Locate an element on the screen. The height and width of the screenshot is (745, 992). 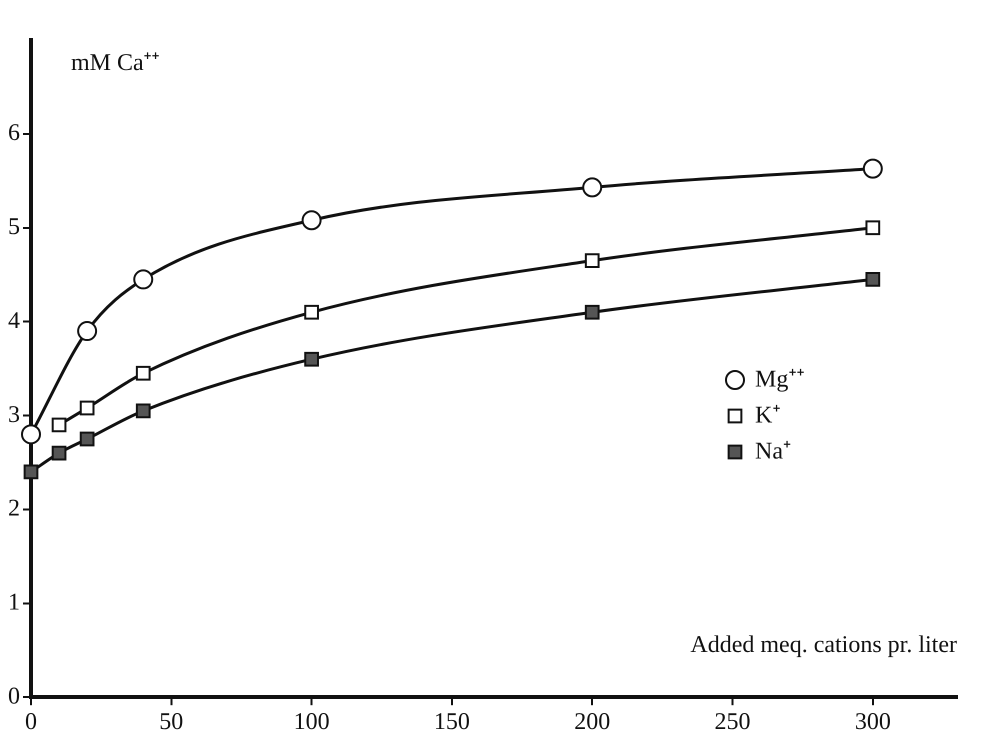
x-tick-label: 50 is located at coordinates (171, 721).